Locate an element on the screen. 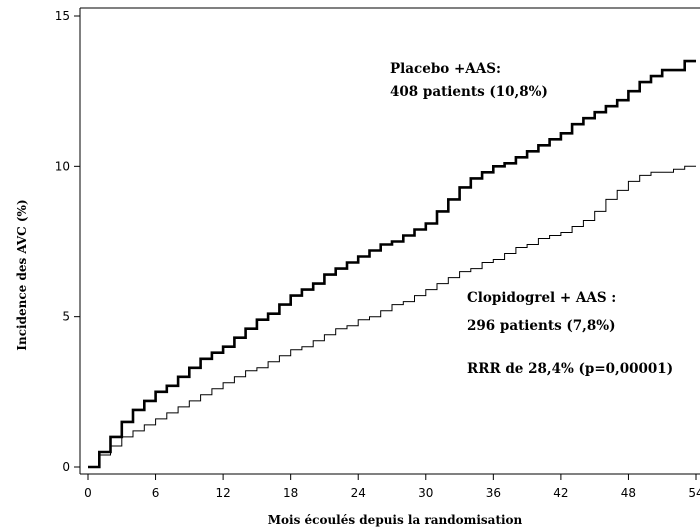  x-tick-label-6: 36 is located at coordinates (493, 493).